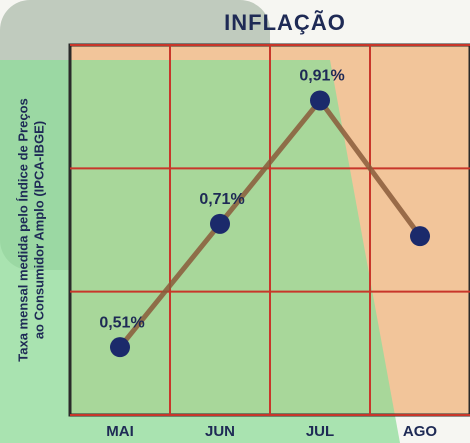 The height and width of the screenshot is (443, 470). I want to click on chart-title: INFLAÇÃO, so click(285, 22).